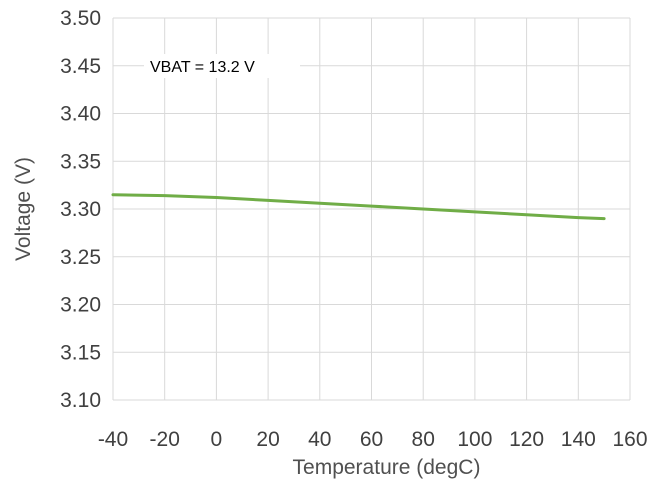  I want to click on annotation-group: VBAT = 13.2 V, so click(222, 66).